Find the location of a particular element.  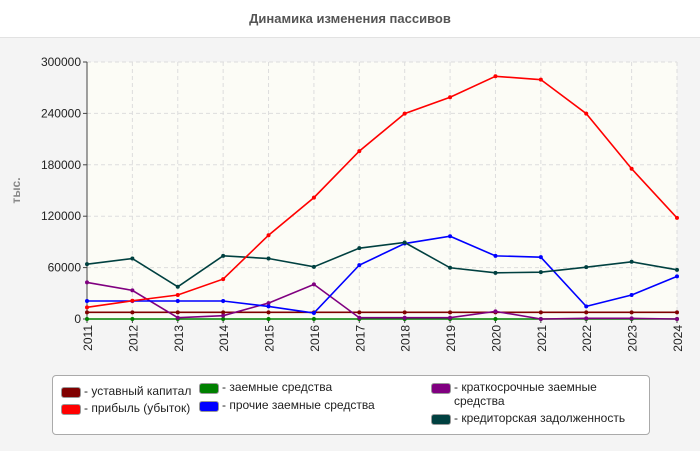

legend-label: - уставный капитал is located at coordinates (138, 391).